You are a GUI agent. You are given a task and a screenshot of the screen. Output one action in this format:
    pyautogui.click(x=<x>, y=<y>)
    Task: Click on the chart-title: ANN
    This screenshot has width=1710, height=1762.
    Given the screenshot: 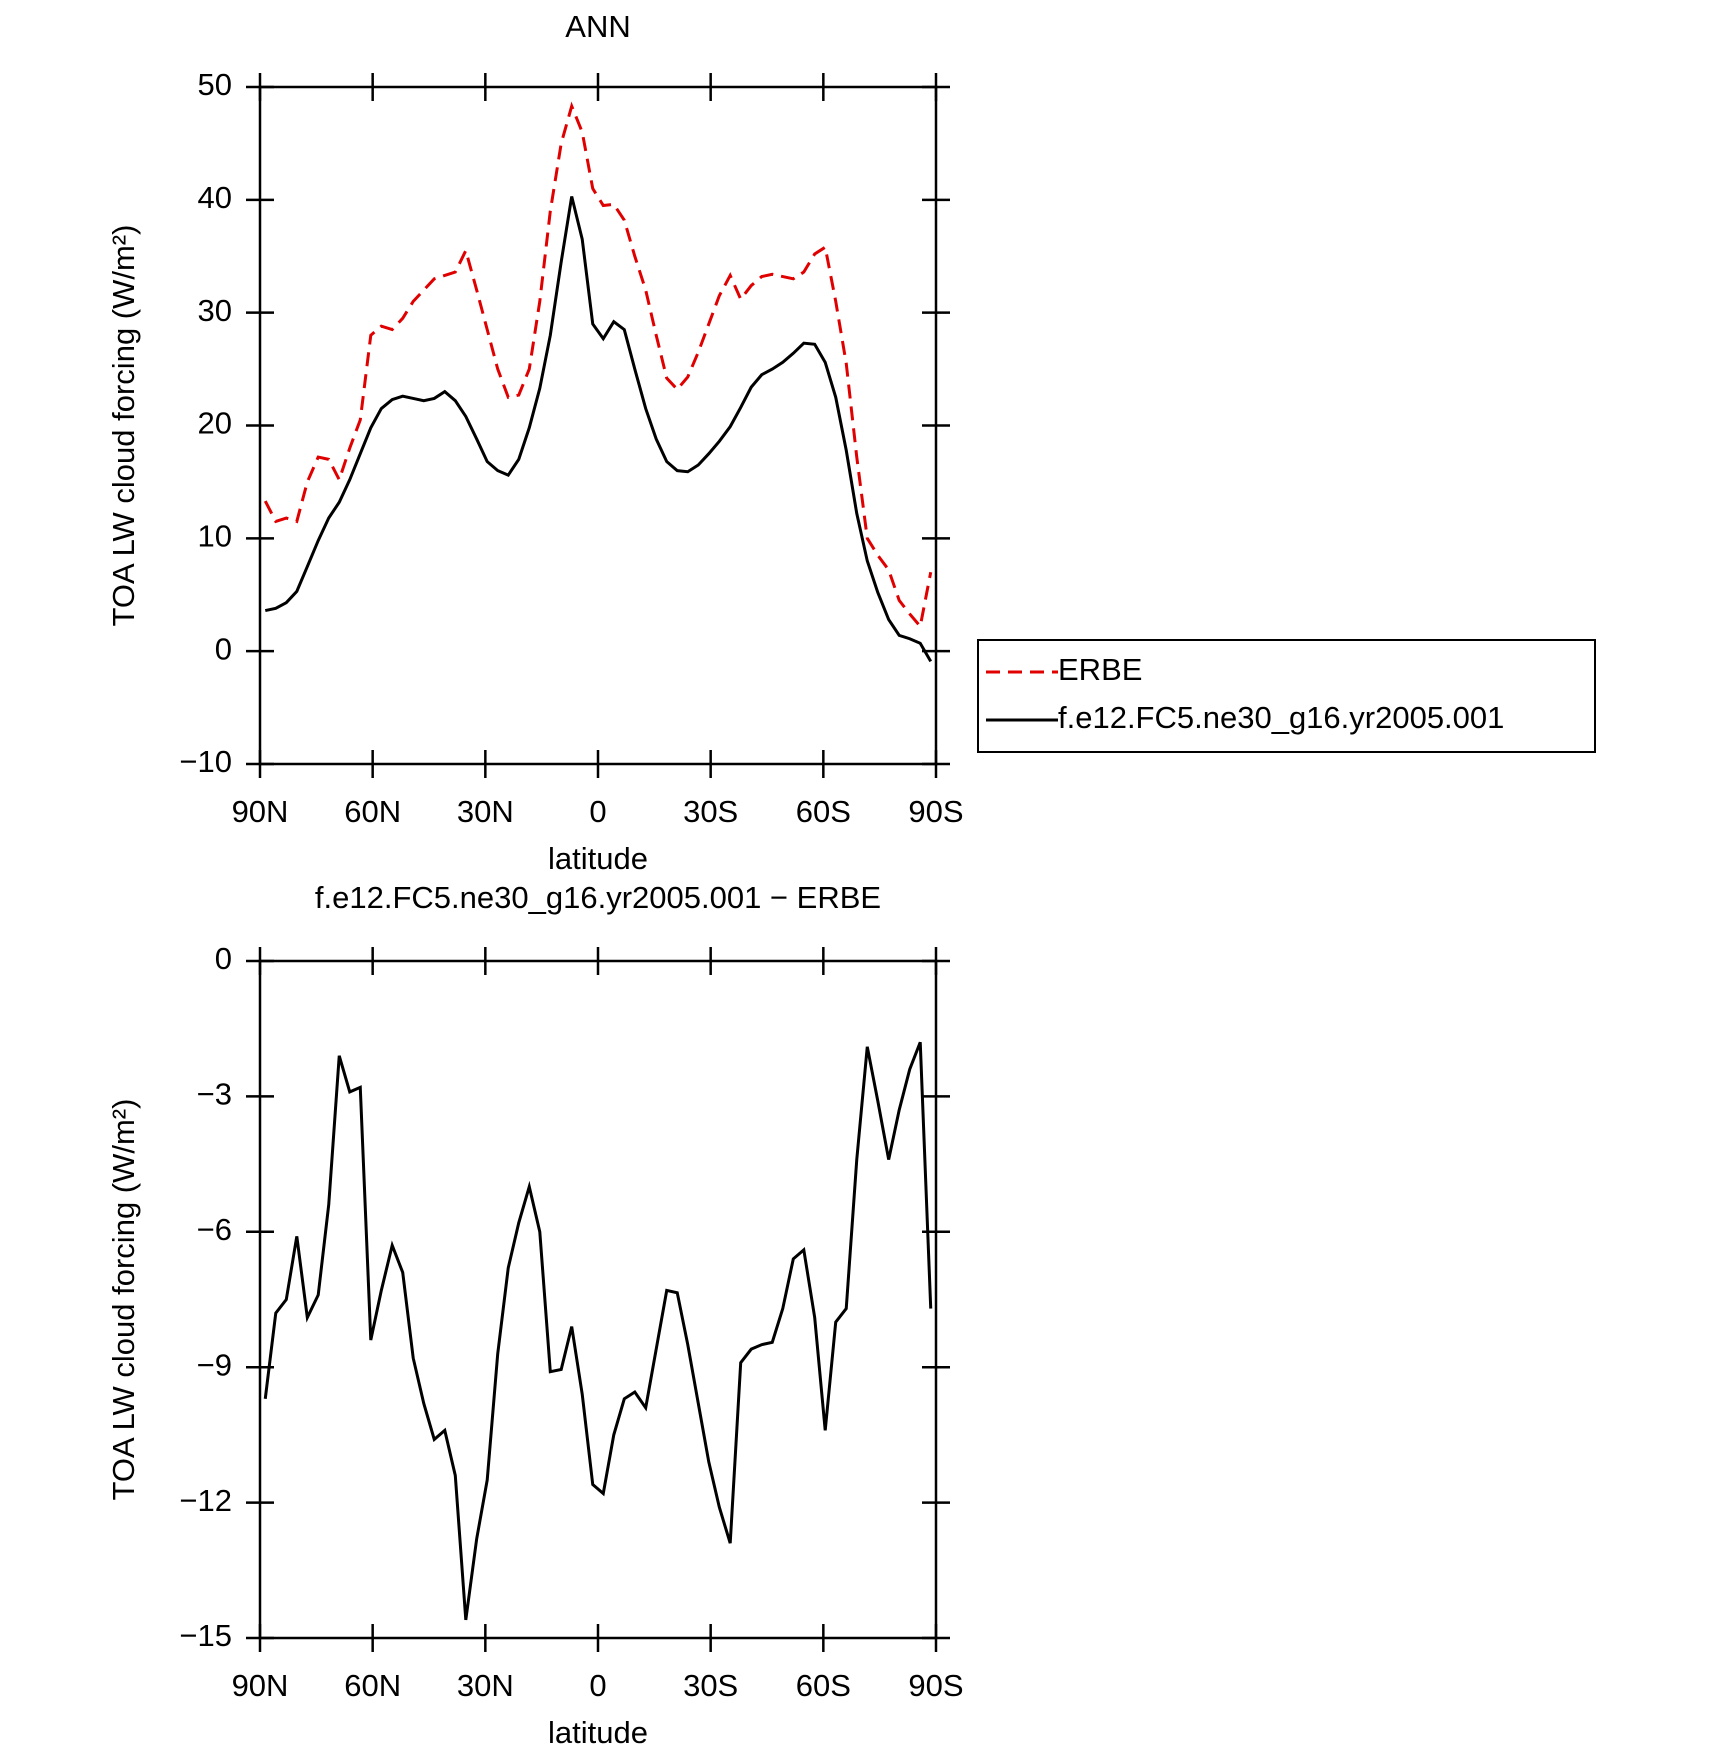 What is the action you would take?
    pyautogui.click(x=597, y=26)
    